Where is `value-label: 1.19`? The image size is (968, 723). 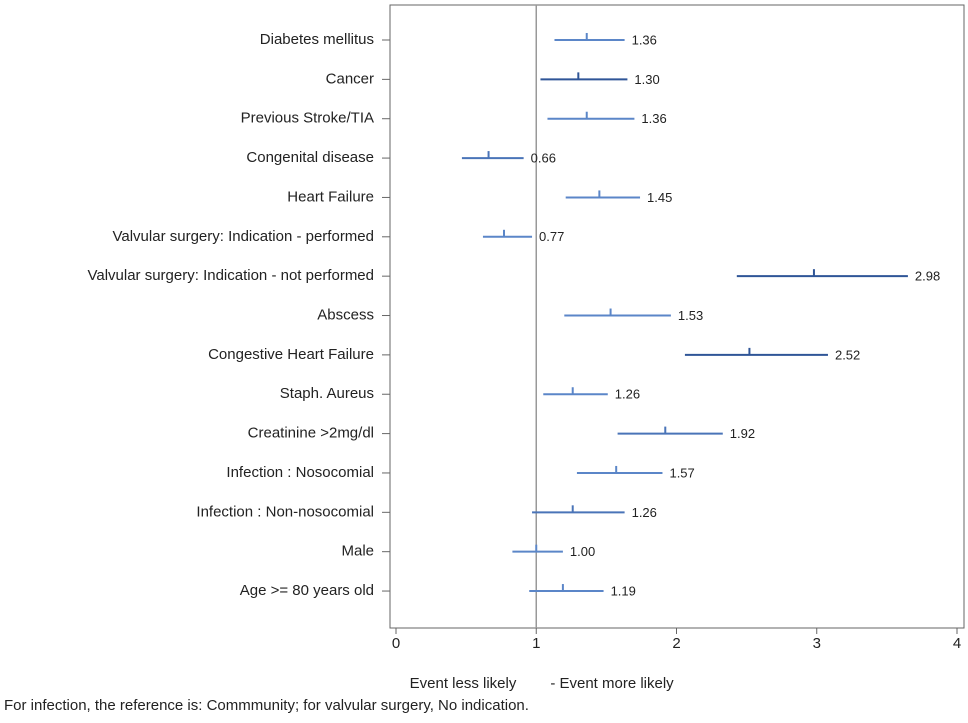
value-label: 1.19 is located at coordinates (623, 590).